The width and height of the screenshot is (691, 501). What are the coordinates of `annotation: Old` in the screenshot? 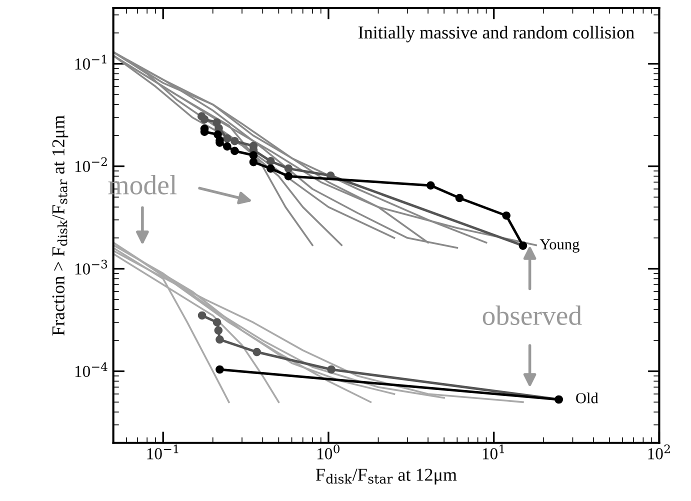 It's located at (587, 398).